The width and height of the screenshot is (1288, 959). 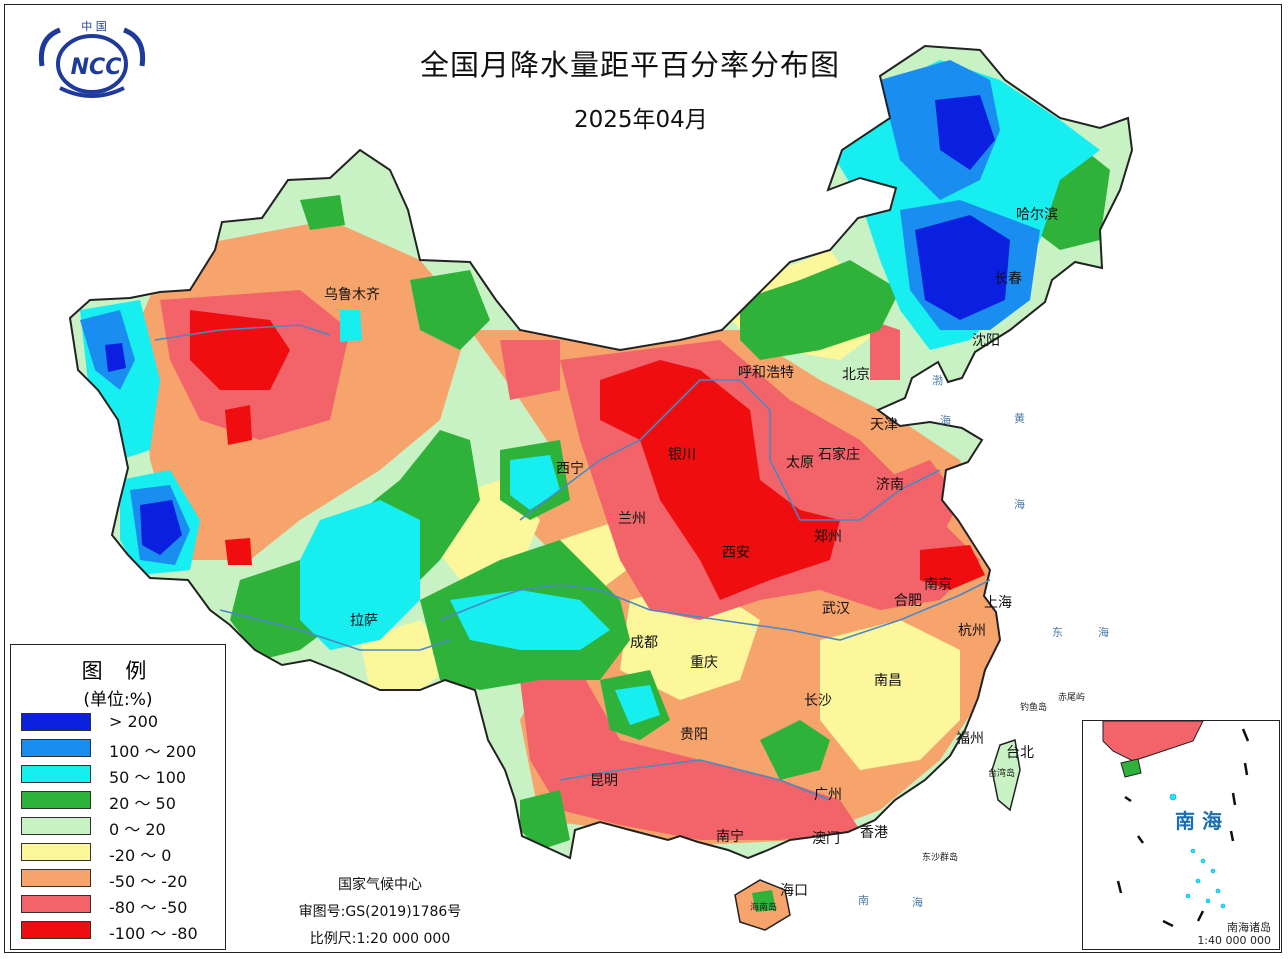 What do you see at coordinates (94, 26) in the screenshot?
I see `logo-caption: 中 国` at bounding box center [94, 26].